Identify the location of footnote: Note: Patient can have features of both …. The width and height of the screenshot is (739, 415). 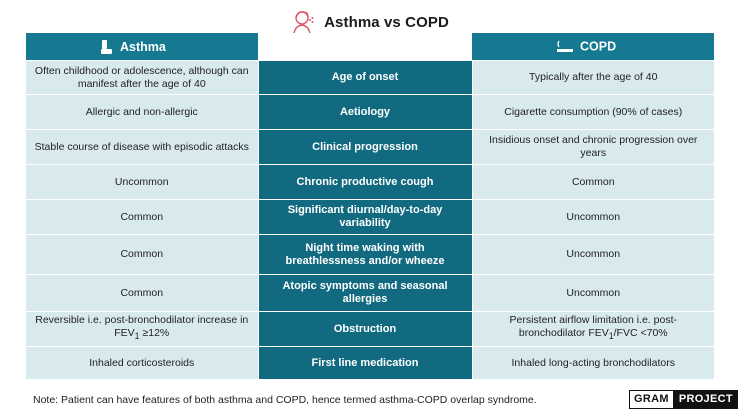
(285, 400).